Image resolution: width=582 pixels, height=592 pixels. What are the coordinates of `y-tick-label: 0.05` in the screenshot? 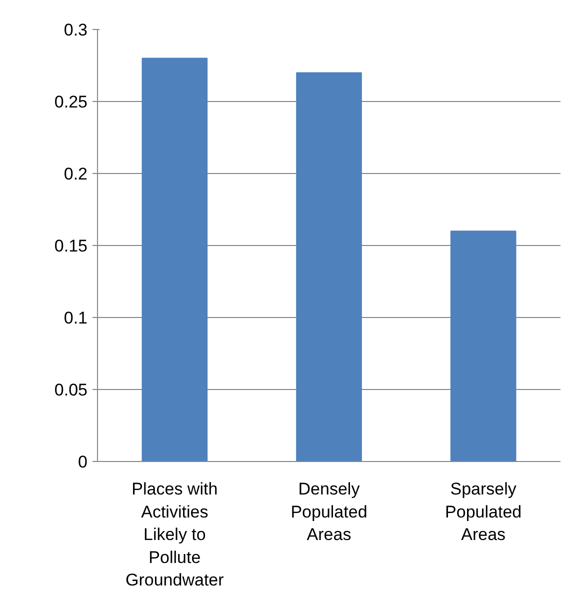 It's located at (71, 390).